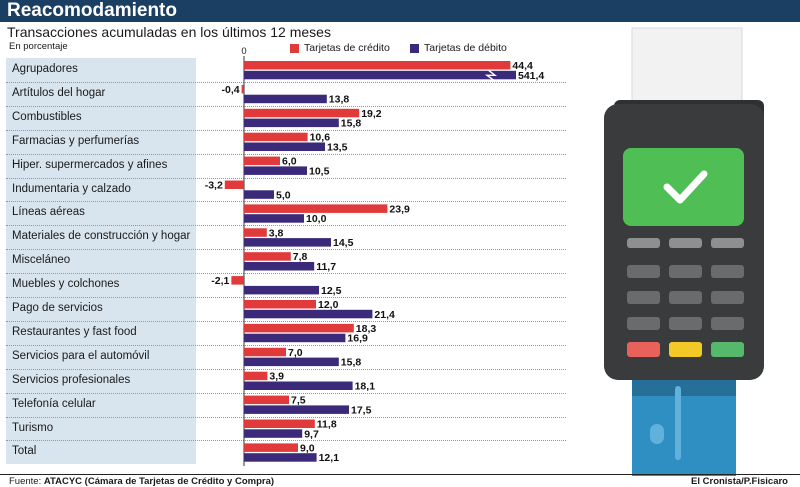  Describe the element at coordinates (311, 434) in the screenshot. I see `data-label-debit: 9,7` at that location.